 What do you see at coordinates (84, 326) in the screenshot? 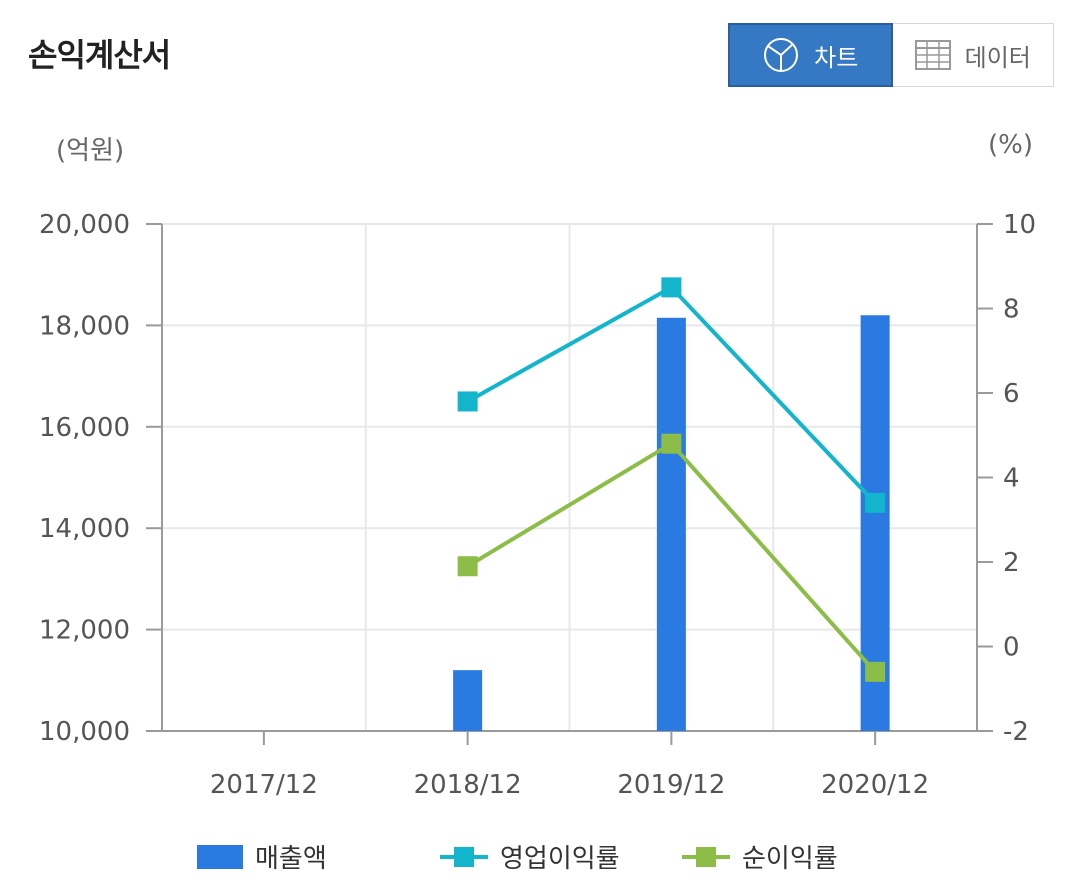
I see `y-tick-label-left: 18,000` at bounding box center [84, 326].